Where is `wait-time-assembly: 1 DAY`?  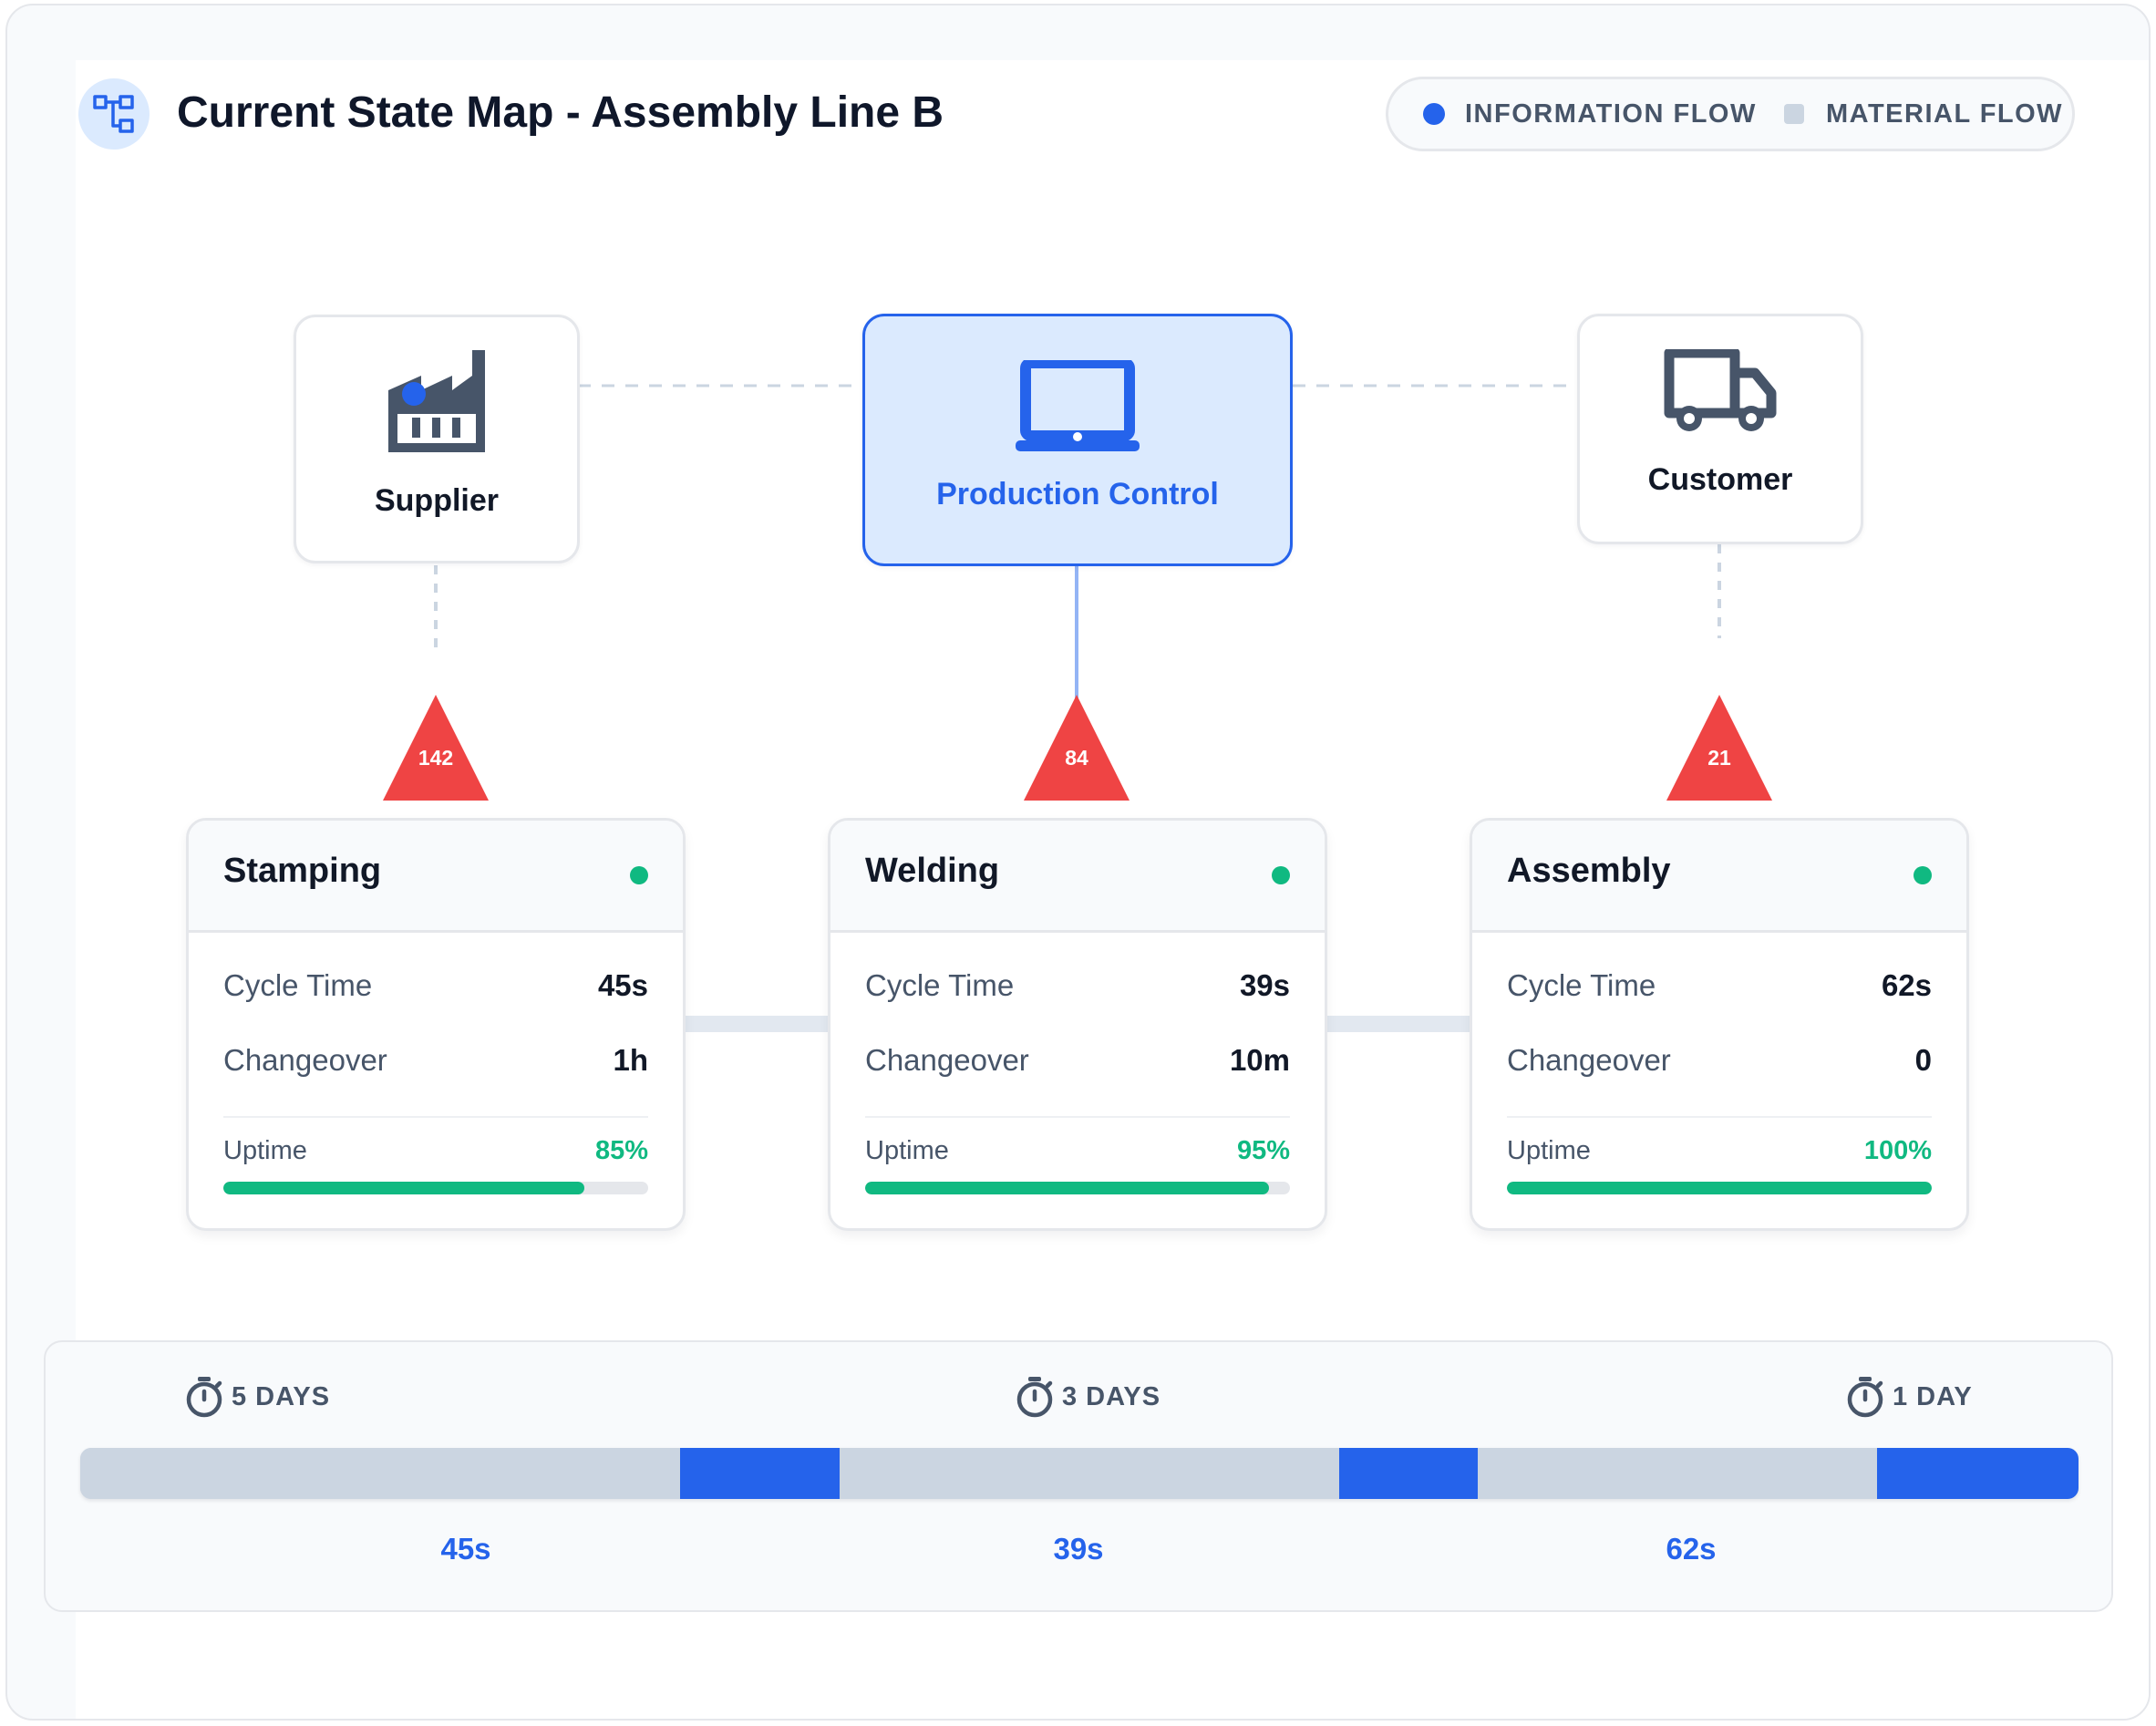
wait-time-assembly: 1 DAY is located at coordinates (1909, 1397).